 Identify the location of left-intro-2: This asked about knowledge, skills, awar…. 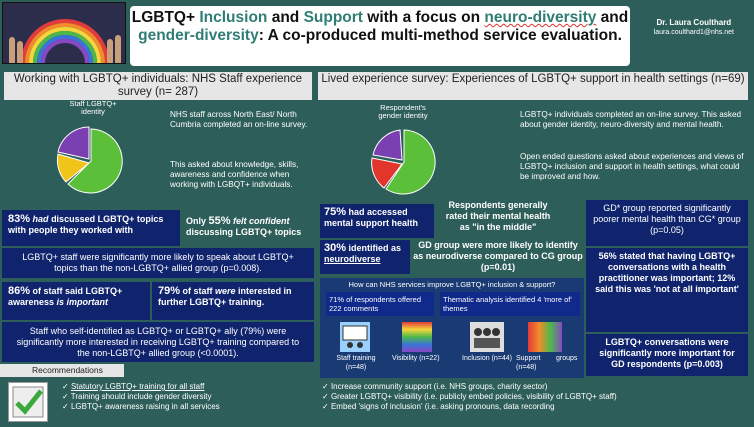
(234, 174).